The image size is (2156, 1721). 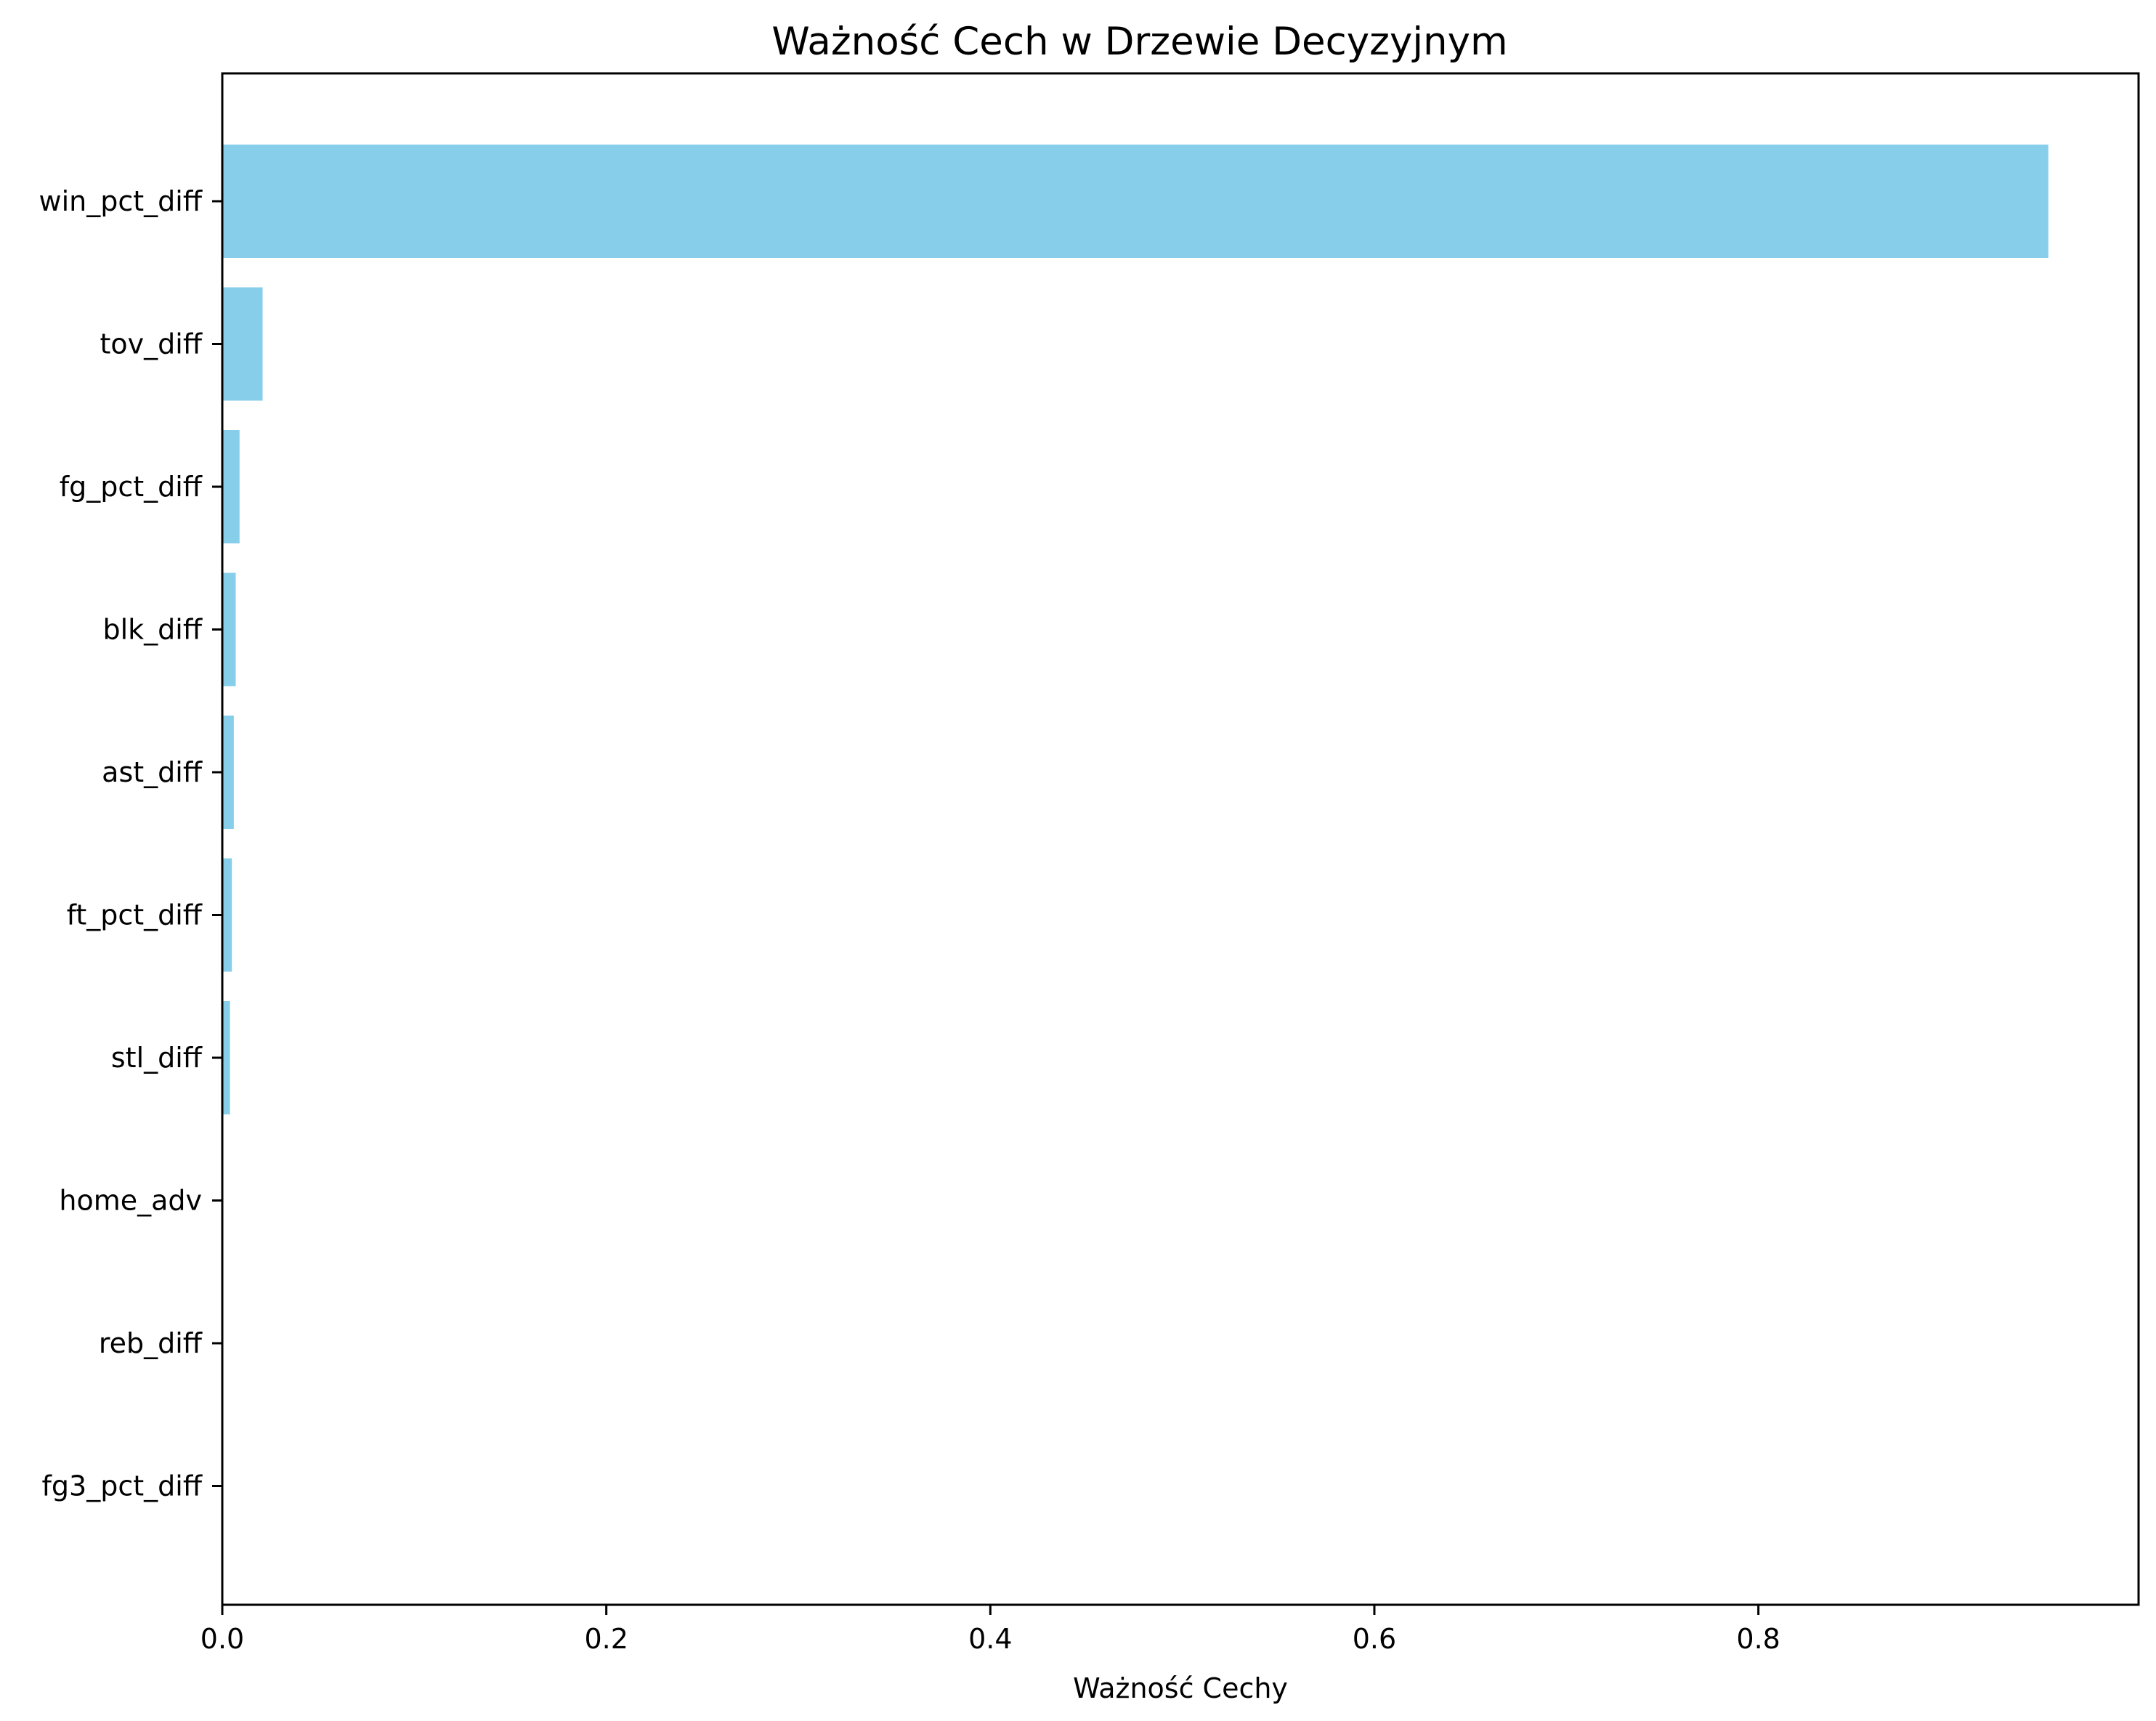 I want to click on y-tick-label: win_pct_diff, so click(x=121, y=201).